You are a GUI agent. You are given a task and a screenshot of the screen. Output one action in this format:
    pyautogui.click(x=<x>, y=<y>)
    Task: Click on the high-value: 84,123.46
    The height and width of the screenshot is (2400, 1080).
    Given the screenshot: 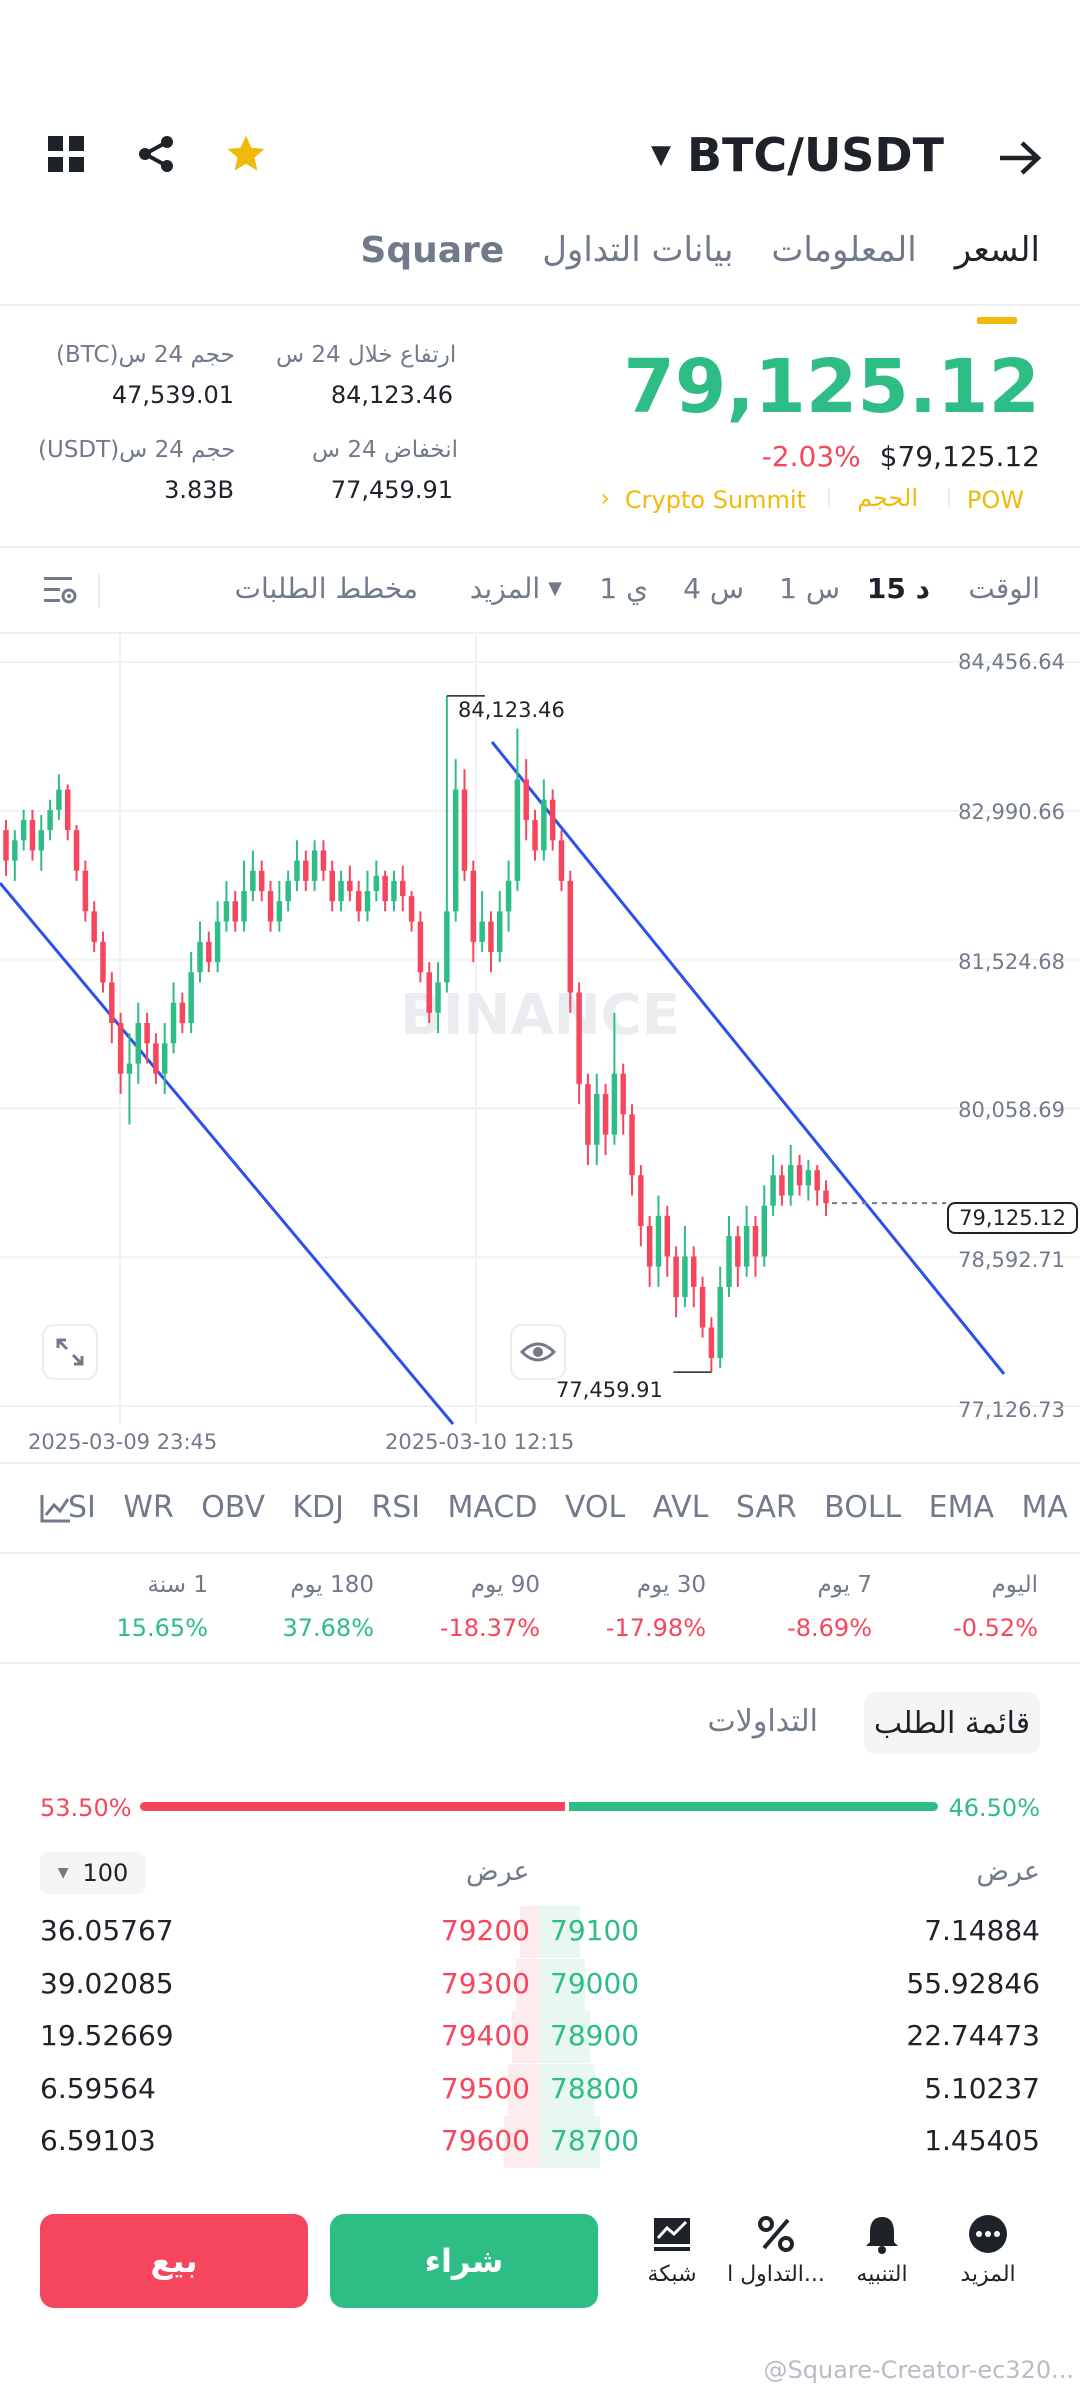 What is the action you would take?
    pyautogui.click(x=391, y=395)
    